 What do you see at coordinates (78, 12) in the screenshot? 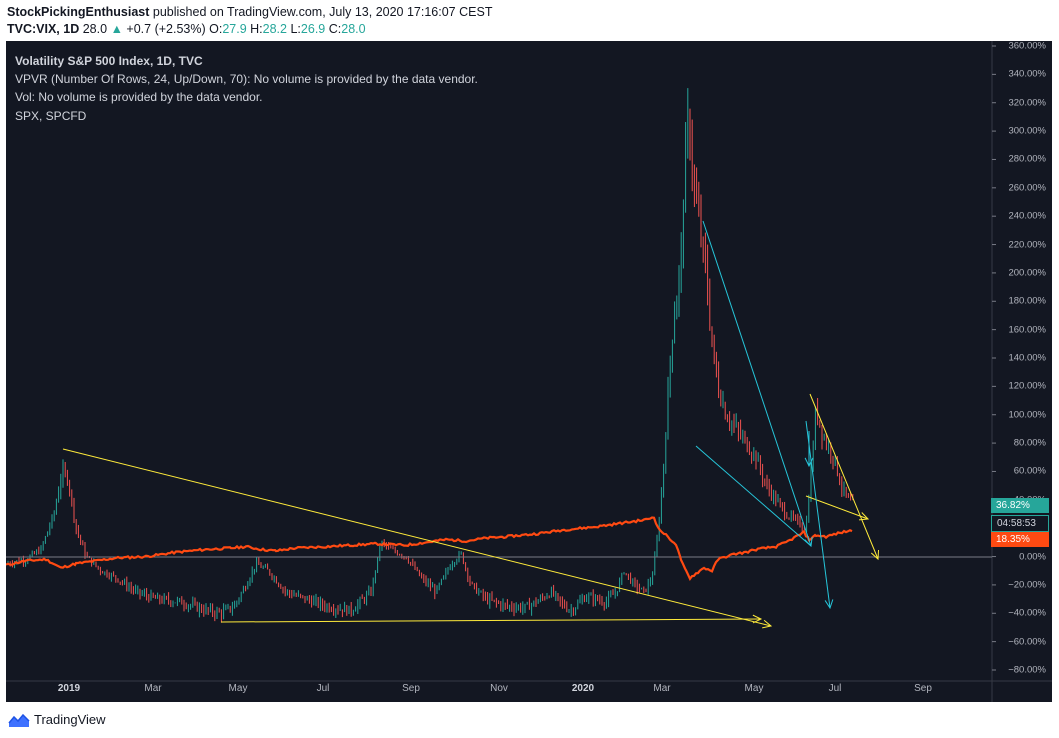
I see `author-name: StockPickingEnthusiast` at bounding box center [78, 12].